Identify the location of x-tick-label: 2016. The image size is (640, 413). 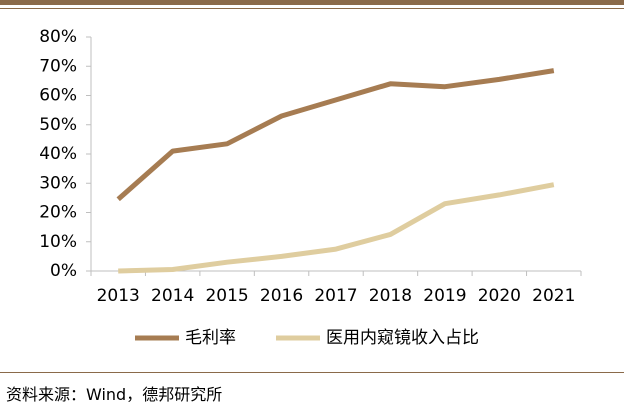
(281, 296).